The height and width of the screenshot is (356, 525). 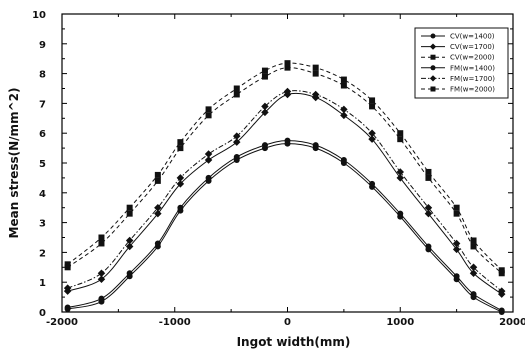 What do you see at coordinates (472, 79) in the screenshot?
I see `legend-label: FM(w=1700)` at bounding box center [472, 79].